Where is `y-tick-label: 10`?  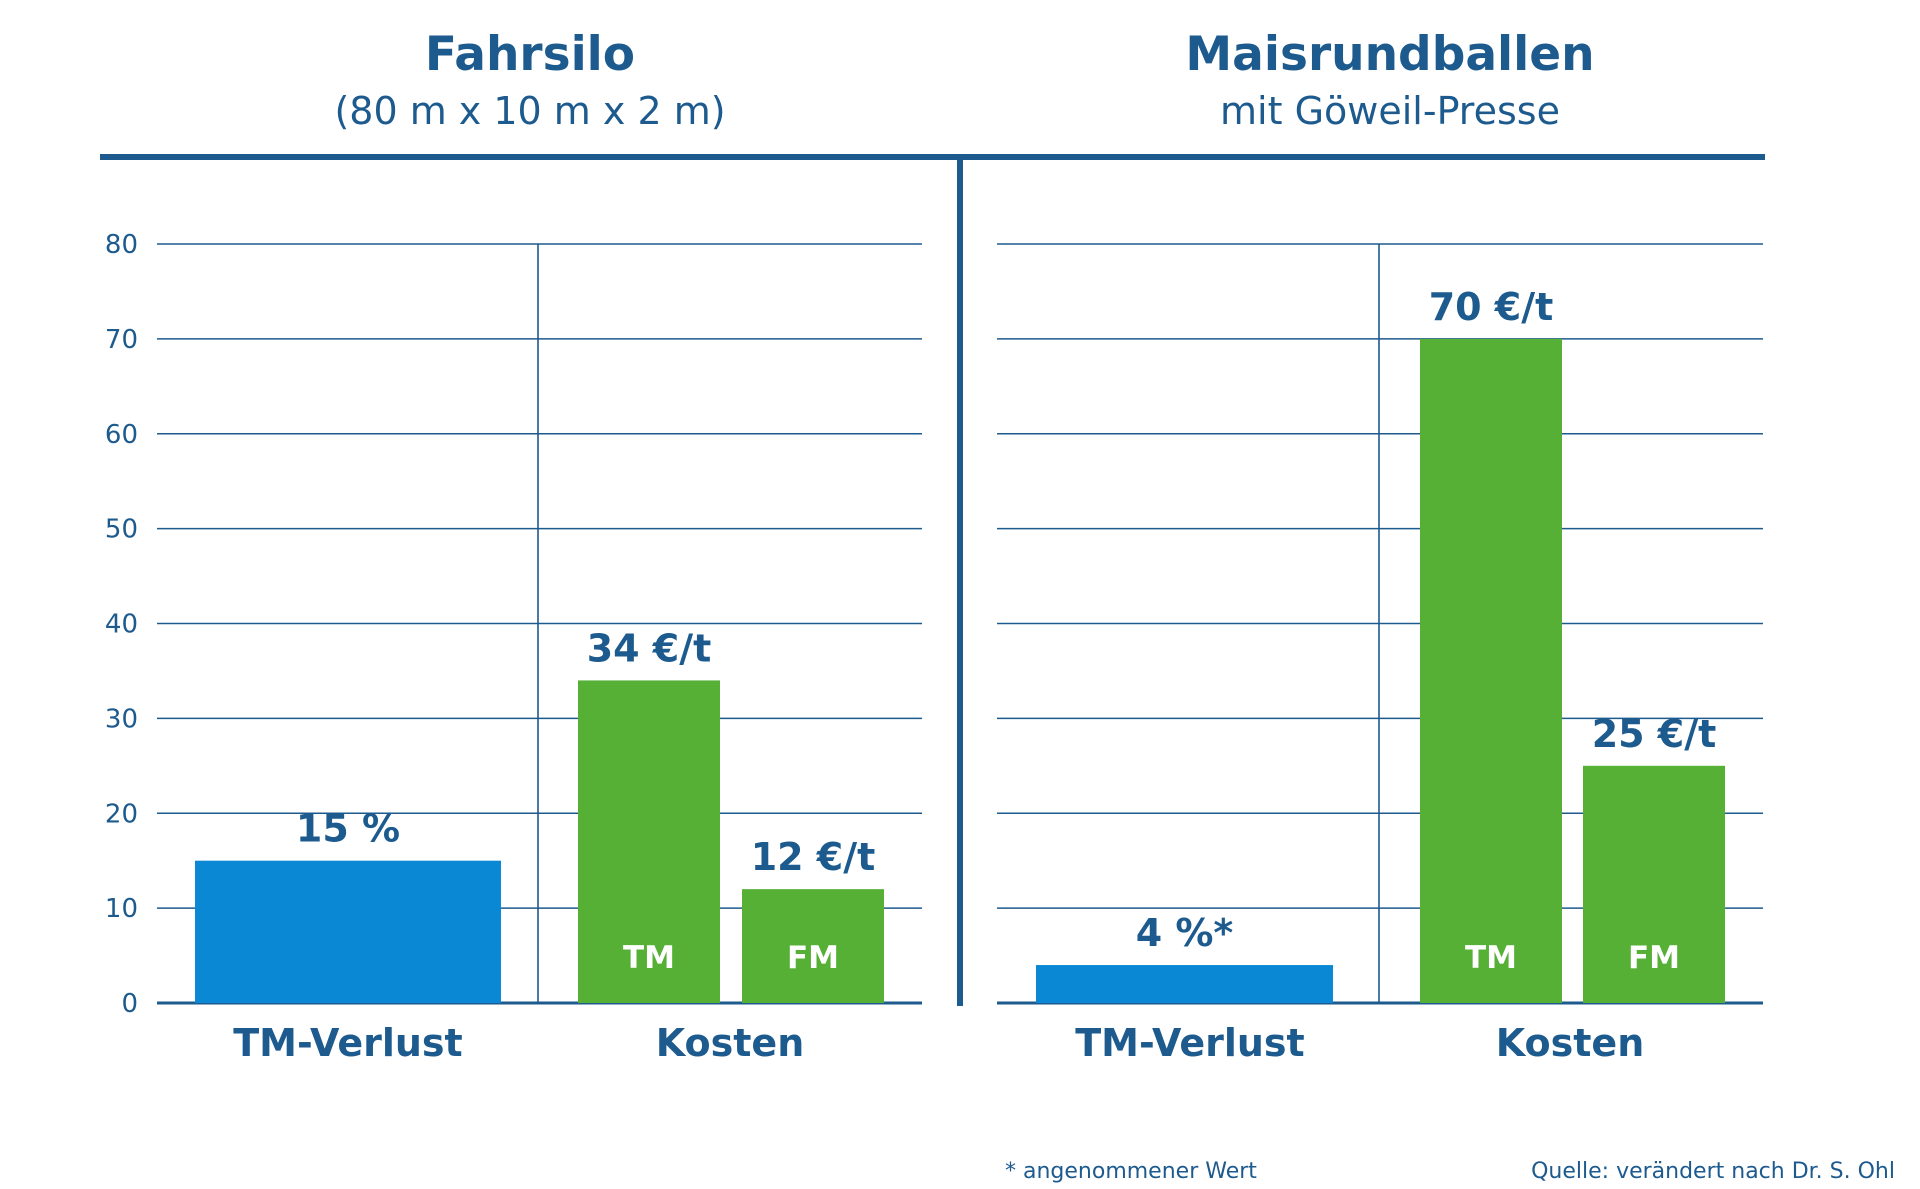 y-tick-label: 10 is located at coordinates (121, 909).